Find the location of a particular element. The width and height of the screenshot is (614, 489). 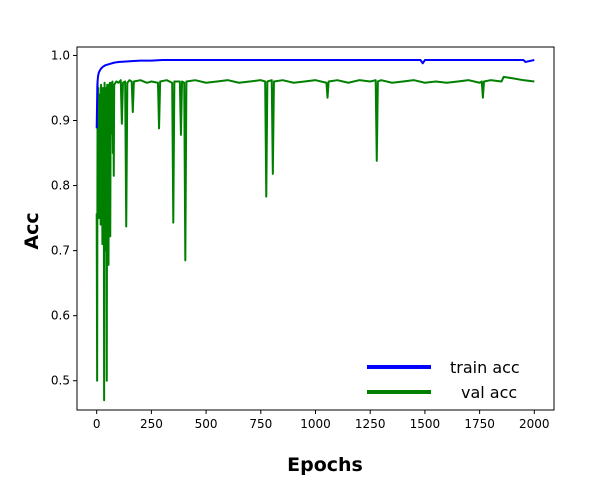

x-tick-label: 1500 is located at coordinates (425, 424).